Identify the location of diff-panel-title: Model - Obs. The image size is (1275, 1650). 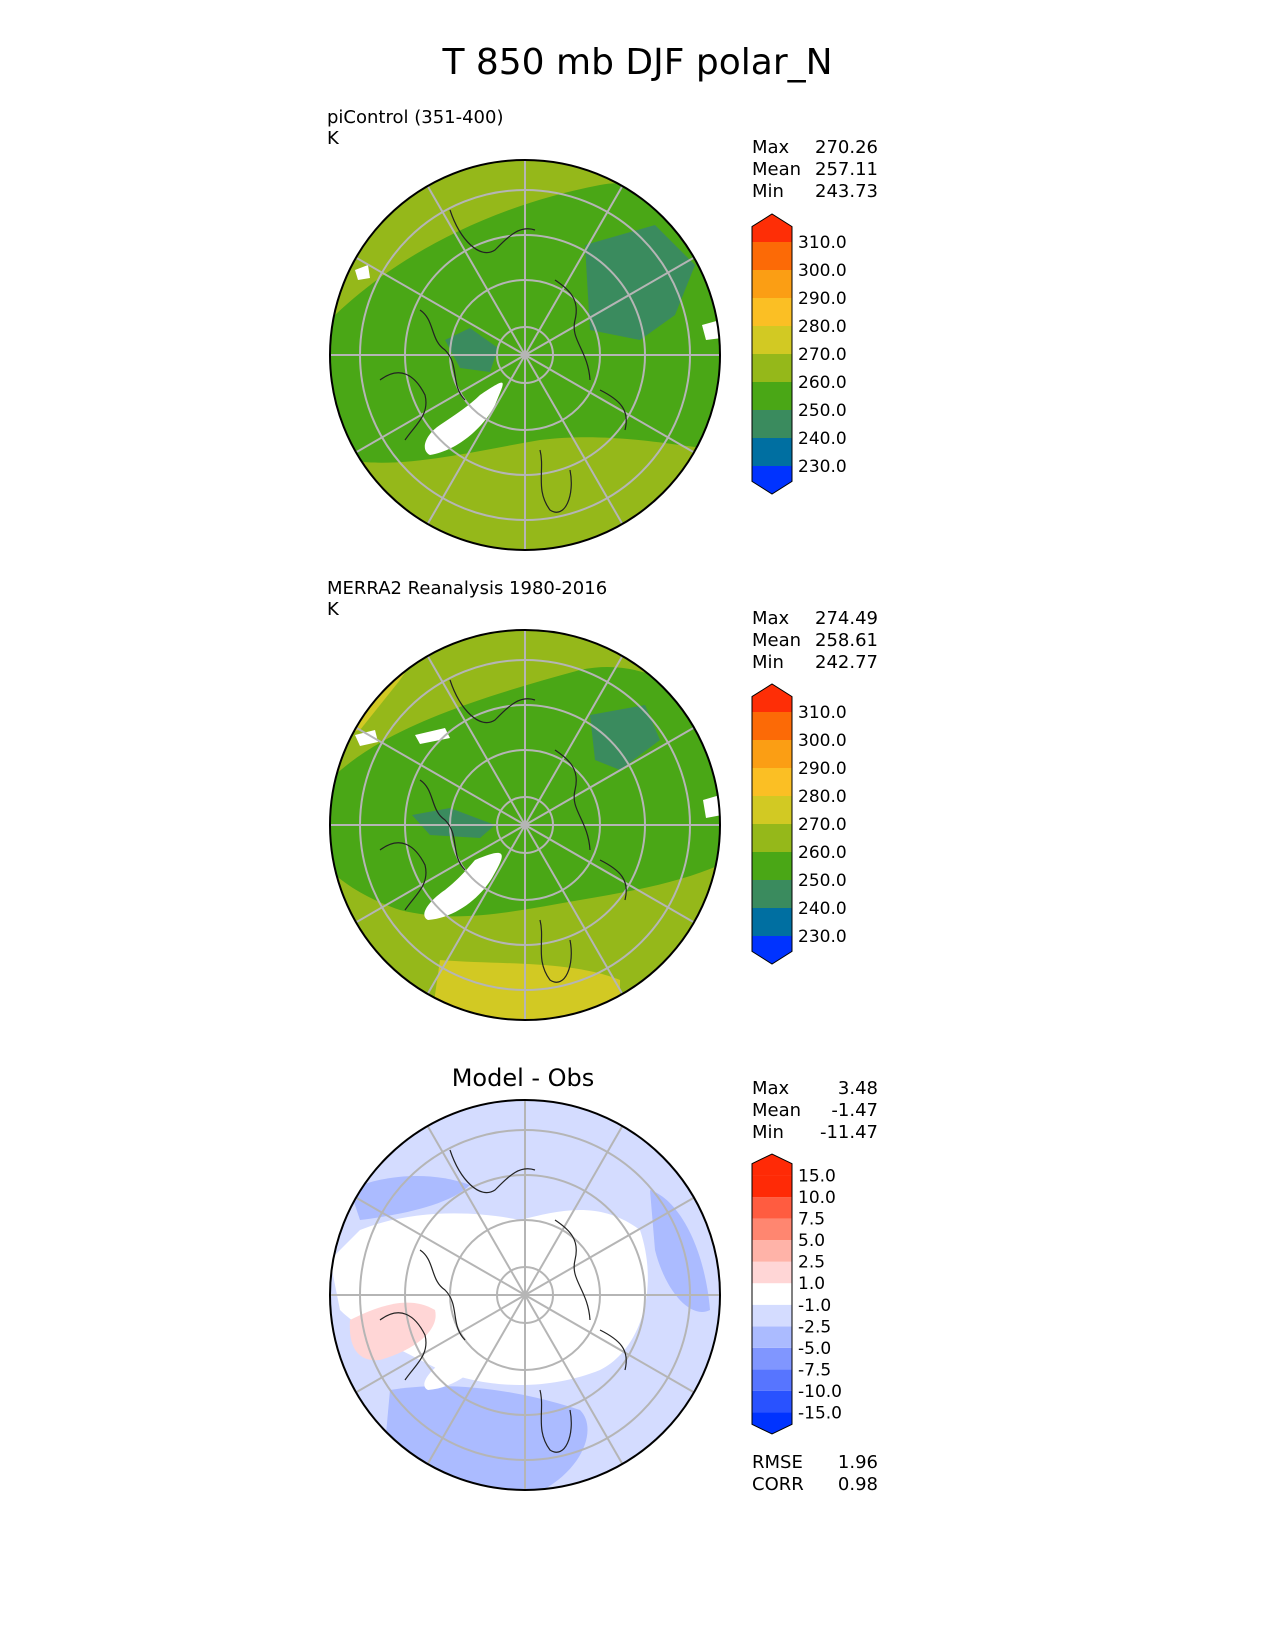
(523, 1078).